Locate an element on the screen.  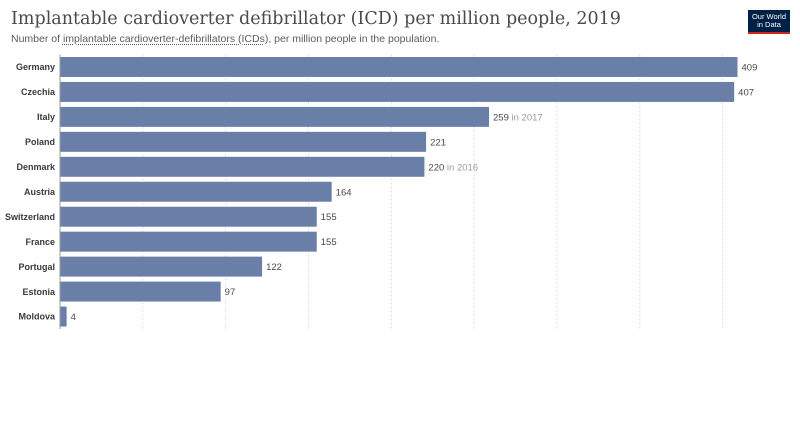
value-label: 407 is located at coordinates (746, 92).